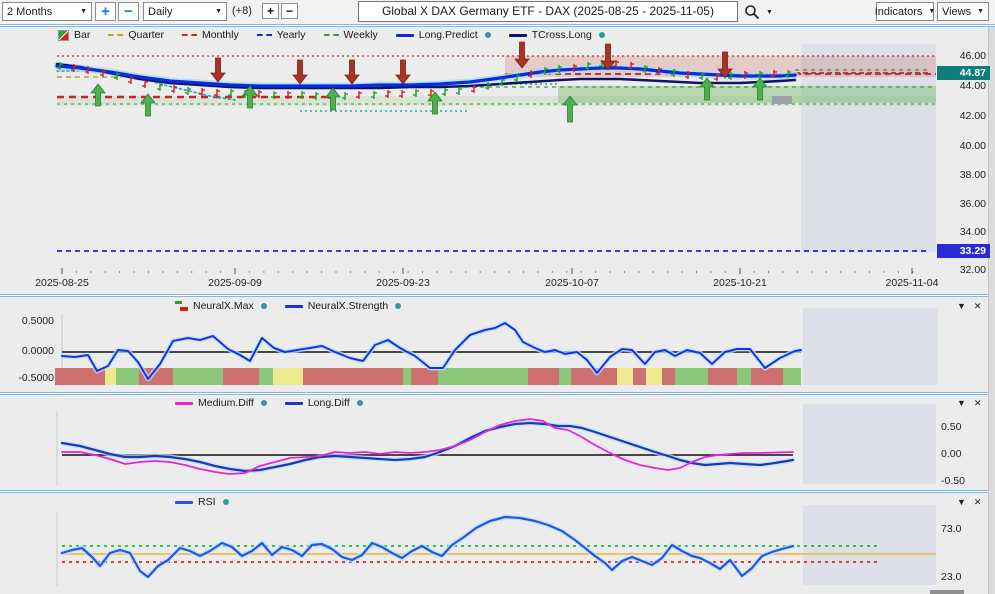 The image size is (995, 594). I want to click on plus-icon: +, so click(105, 11).